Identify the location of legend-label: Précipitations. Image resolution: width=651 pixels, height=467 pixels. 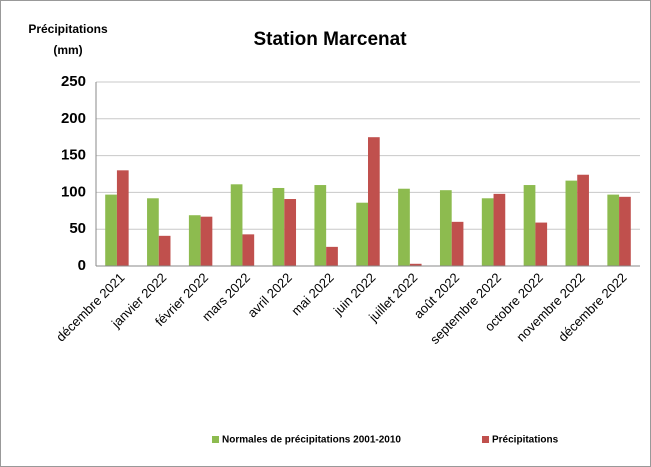
(525, 440).